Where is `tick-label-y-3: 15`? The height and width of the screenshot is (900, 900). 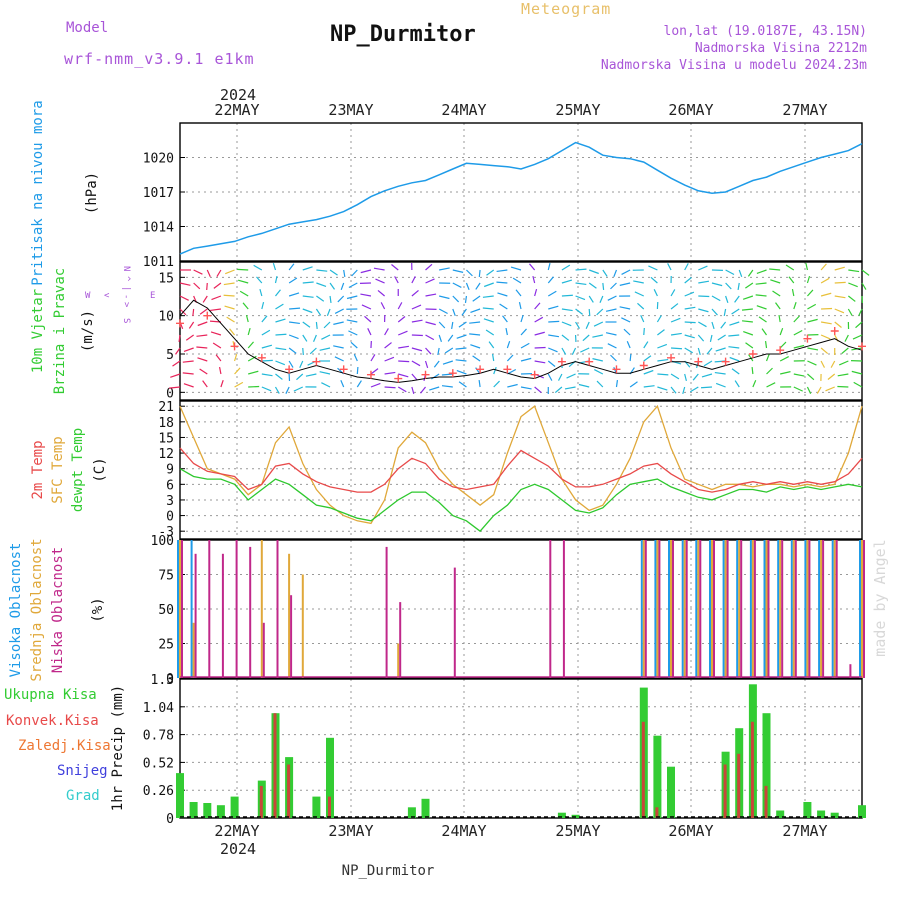
tick-label-y-3: 15 is located at coordinates (166, 278).